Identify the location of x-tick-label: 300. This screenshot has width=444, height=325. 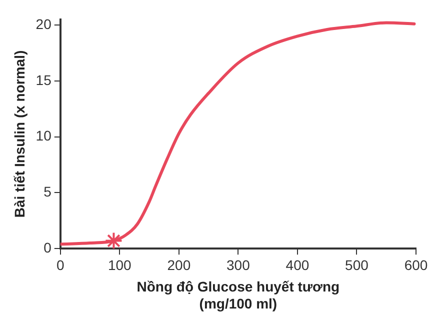
(238, 264).